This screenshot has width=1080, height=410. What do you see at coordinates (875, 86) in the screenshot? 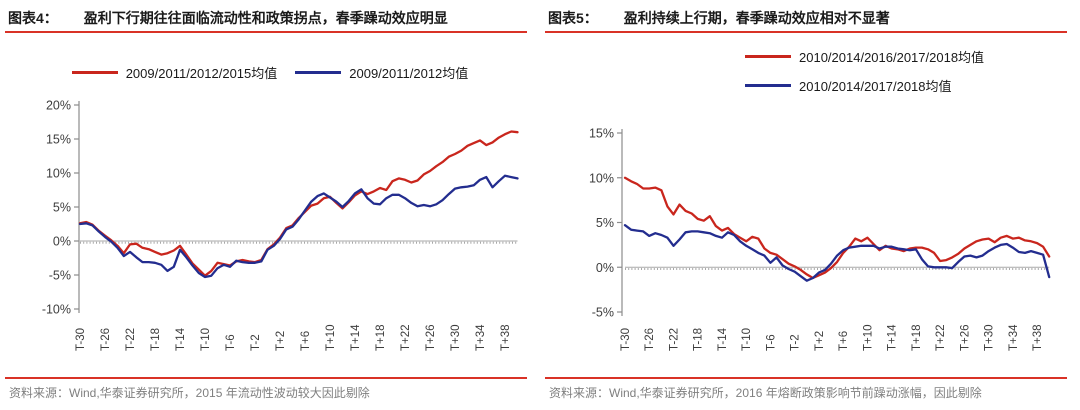
I see `legend-label-blue: 2010/2014/2017/2018均值` at bounding box center [875, 86].